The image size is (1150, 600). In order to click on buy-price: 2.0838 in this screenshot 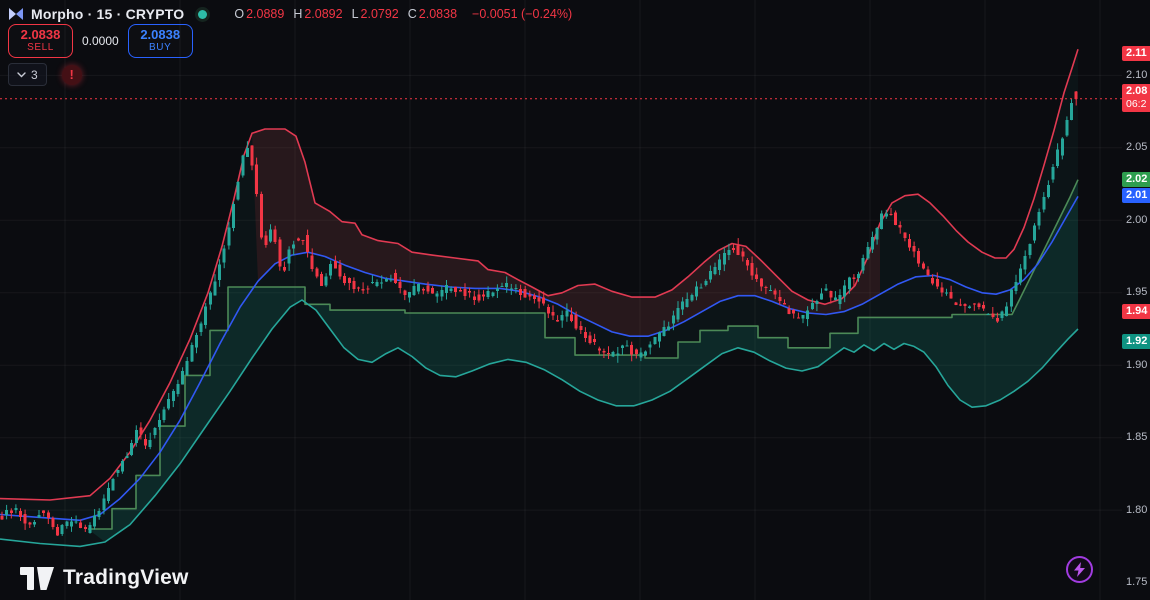, I will do `click(160, 34)`.